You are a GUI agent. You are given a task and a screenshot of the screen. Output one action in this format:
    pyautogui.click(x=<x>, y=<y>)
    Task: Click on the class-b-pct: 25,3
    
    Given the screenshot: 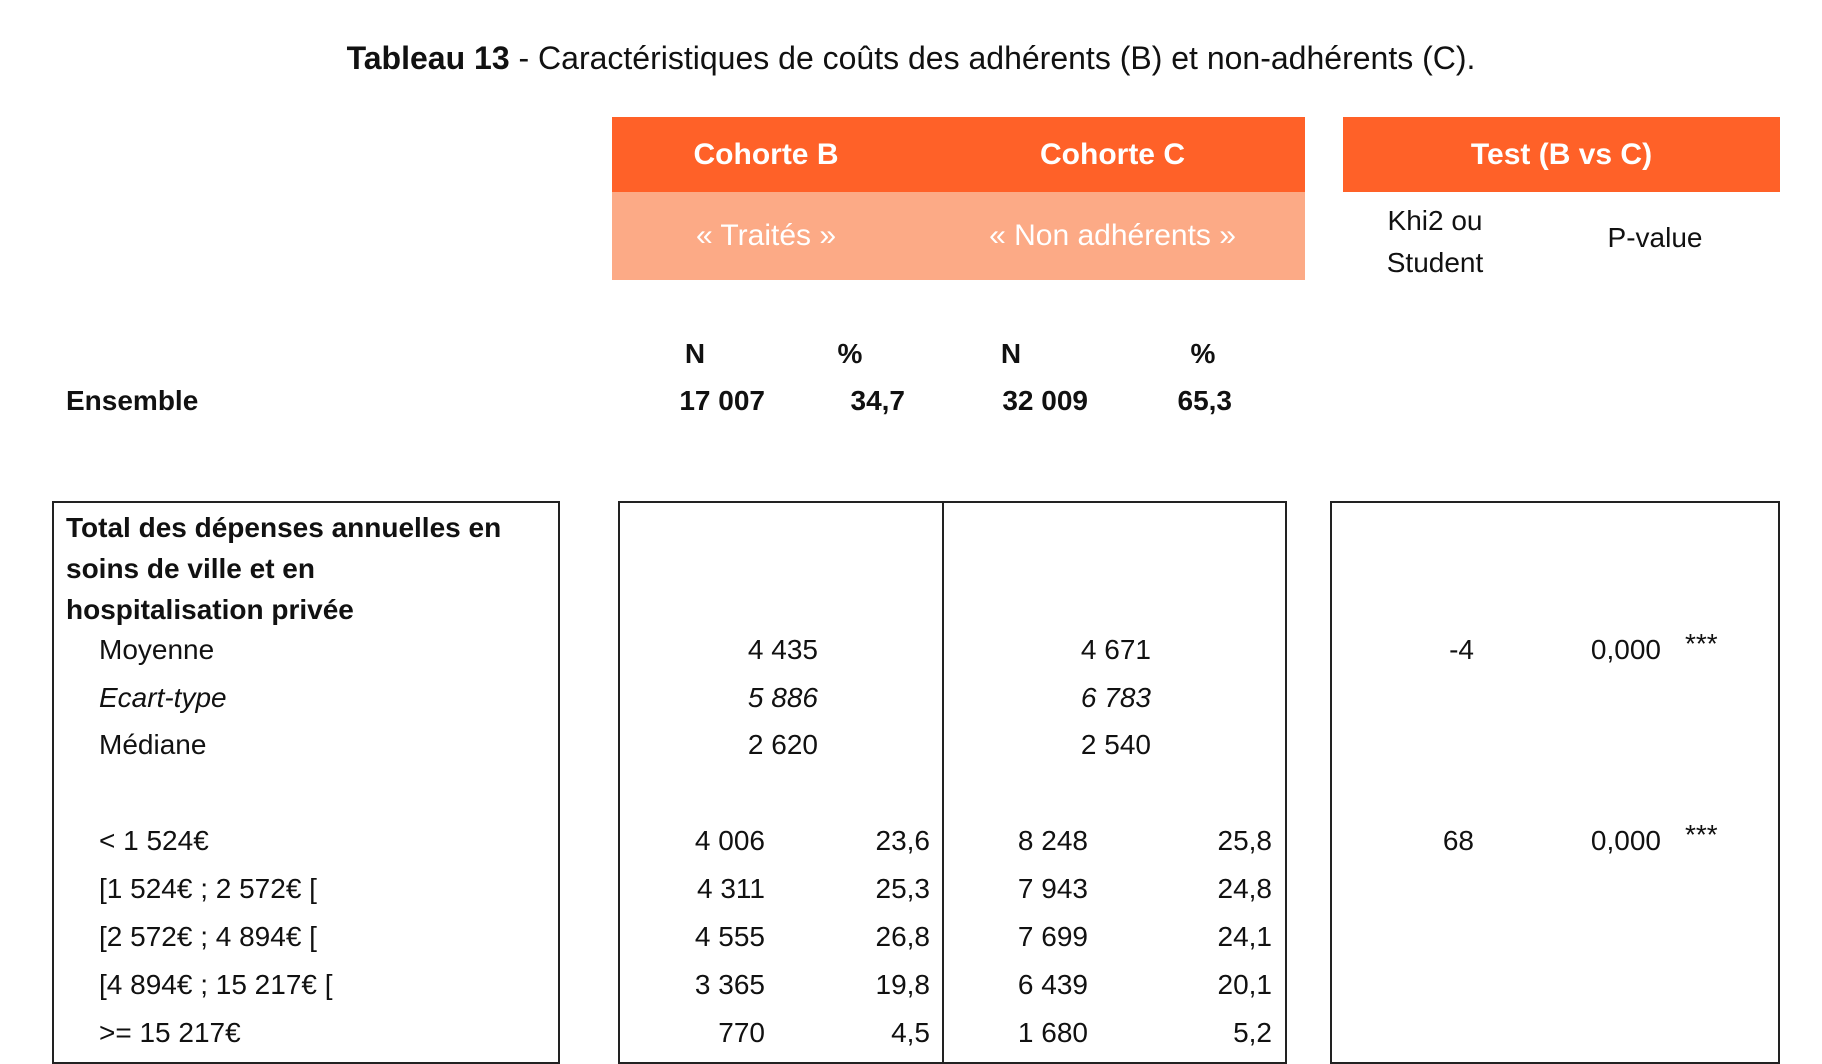 What is the action you would take?
    pyautogui.click(x=903, y=888)
    